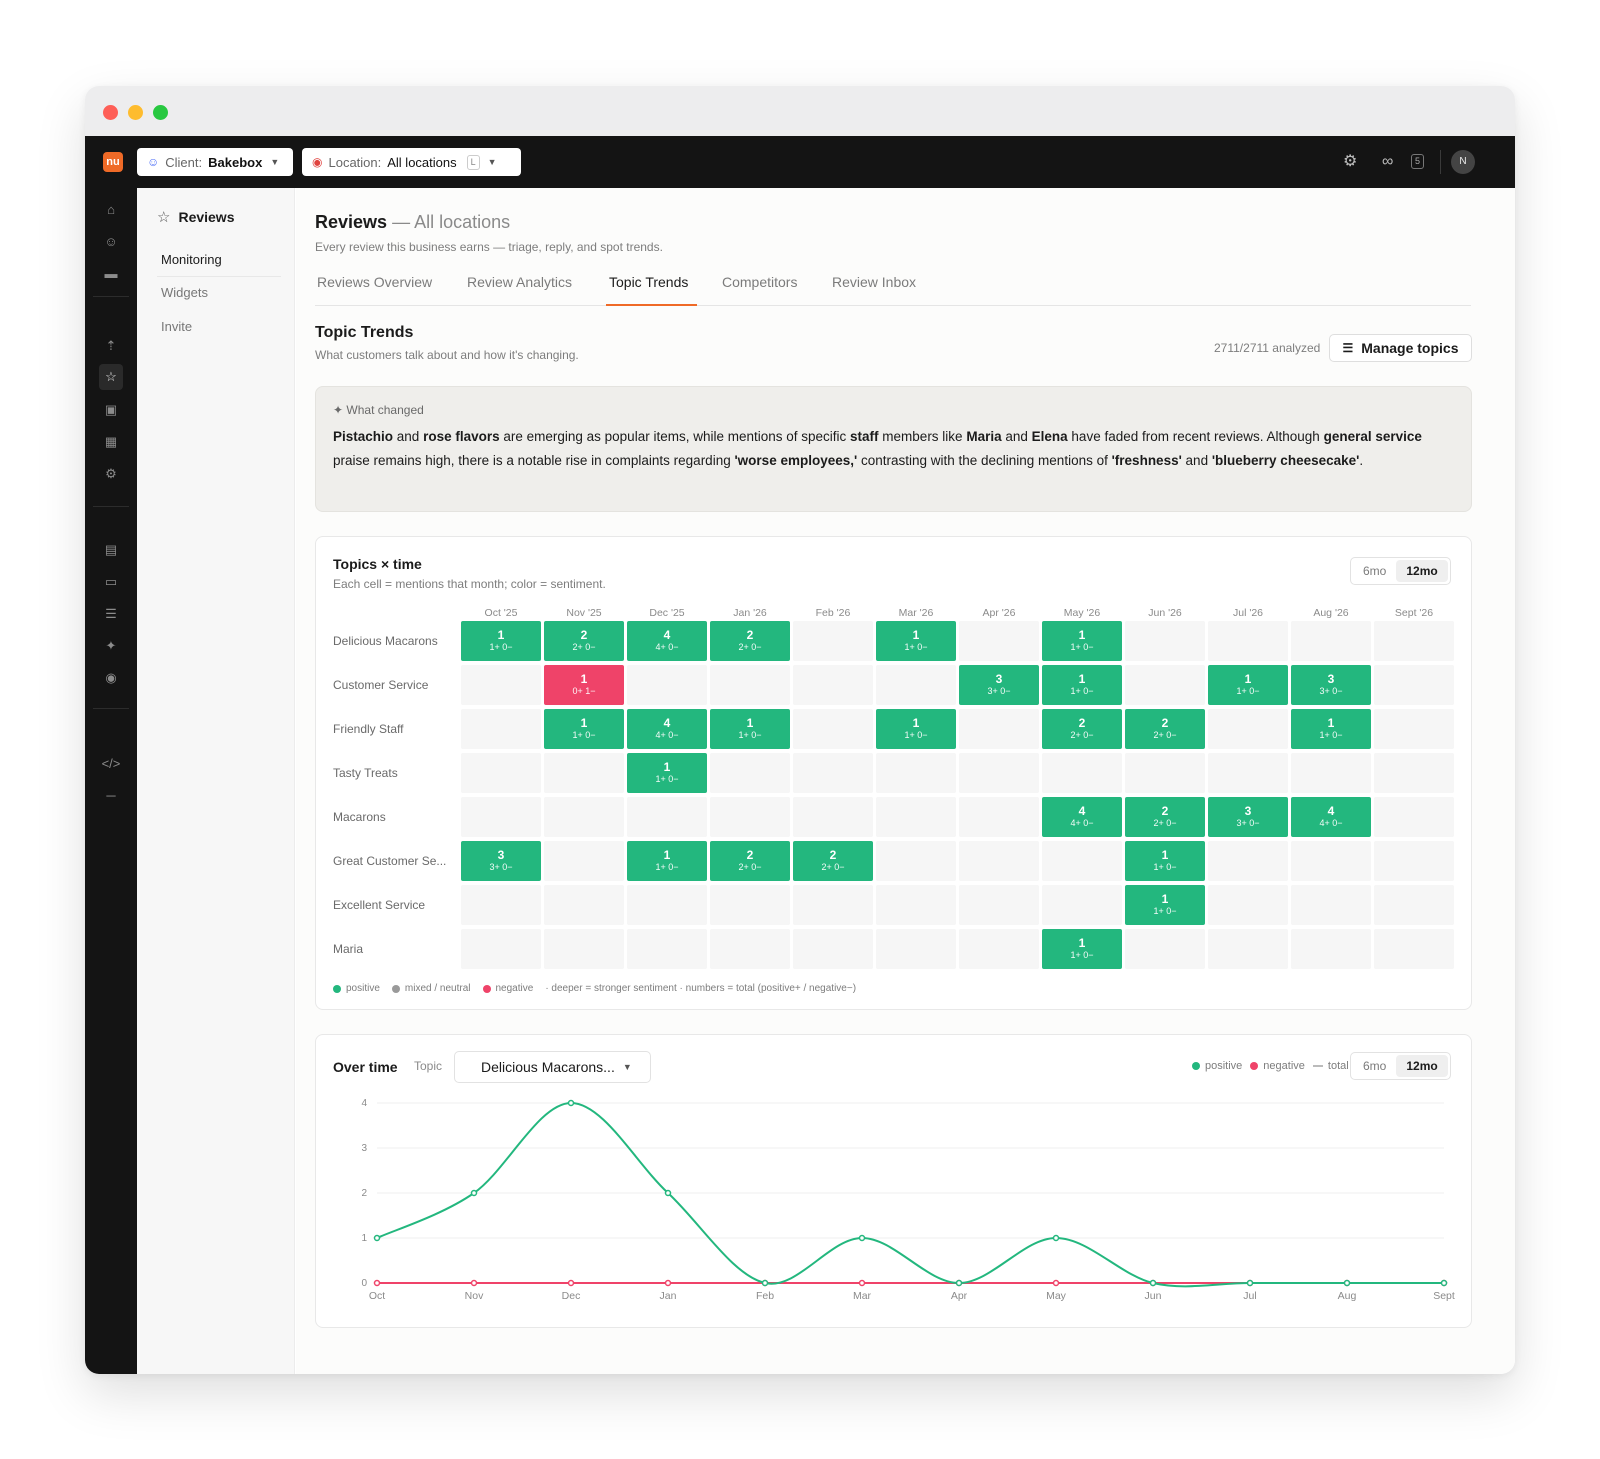 This screenshot has width=1600, height=1459. Describe the element at coordinates (111, 473) in the screenshot. I see `cog-icon: ⚙` at that location.